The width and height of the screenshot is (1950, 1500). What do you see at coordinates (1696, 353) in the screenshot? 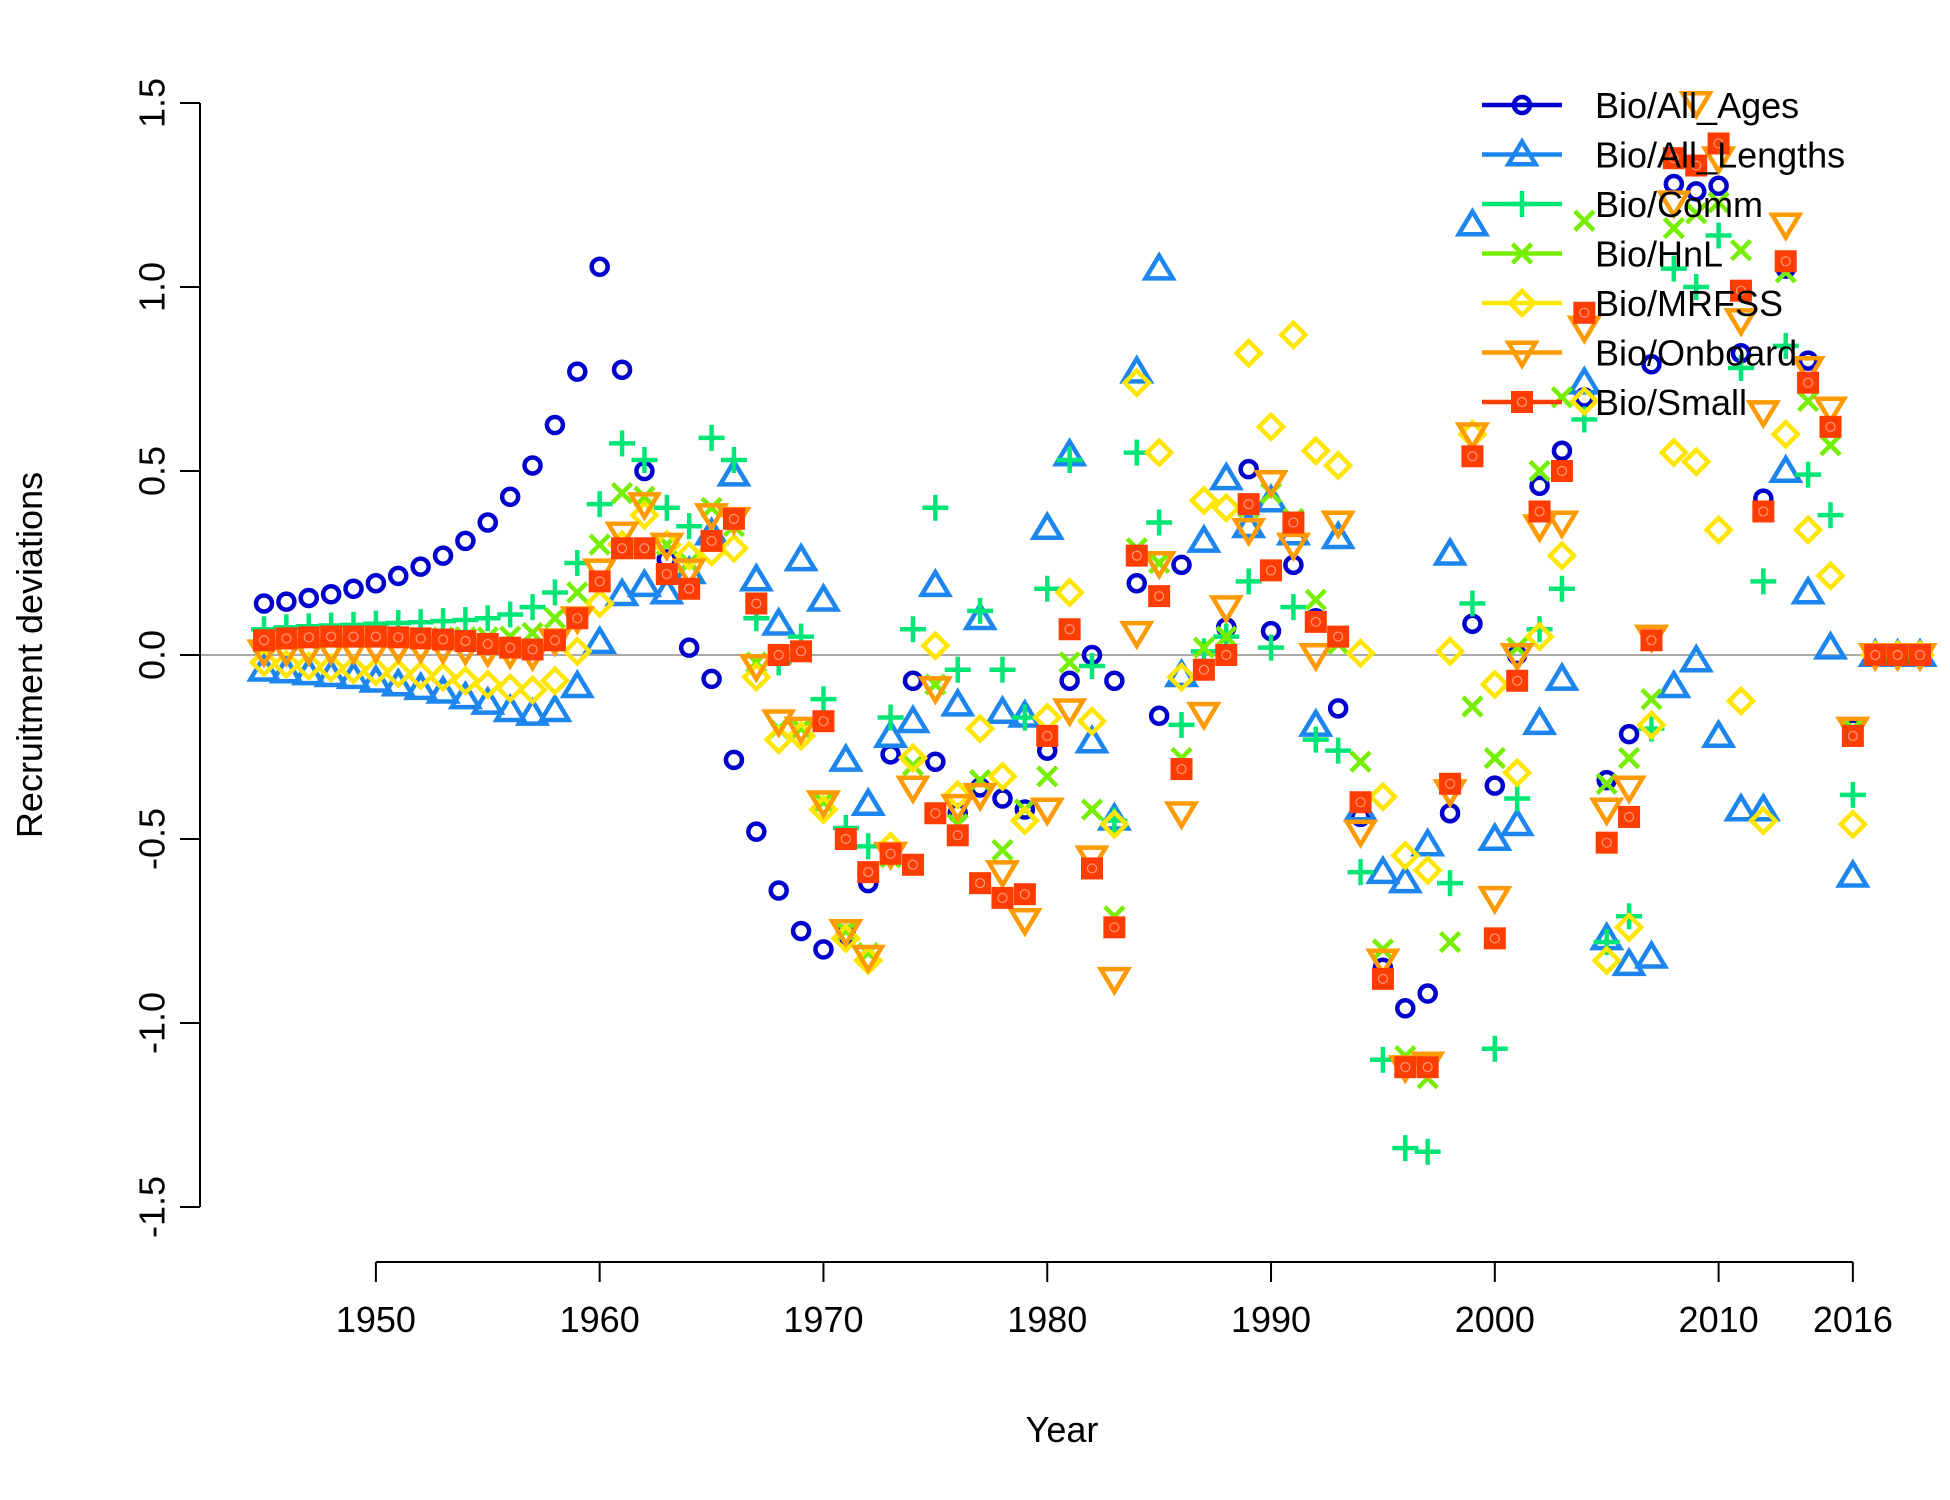
I see `legend-label: Bio/Onboard` at bounding box center [1696, 353].